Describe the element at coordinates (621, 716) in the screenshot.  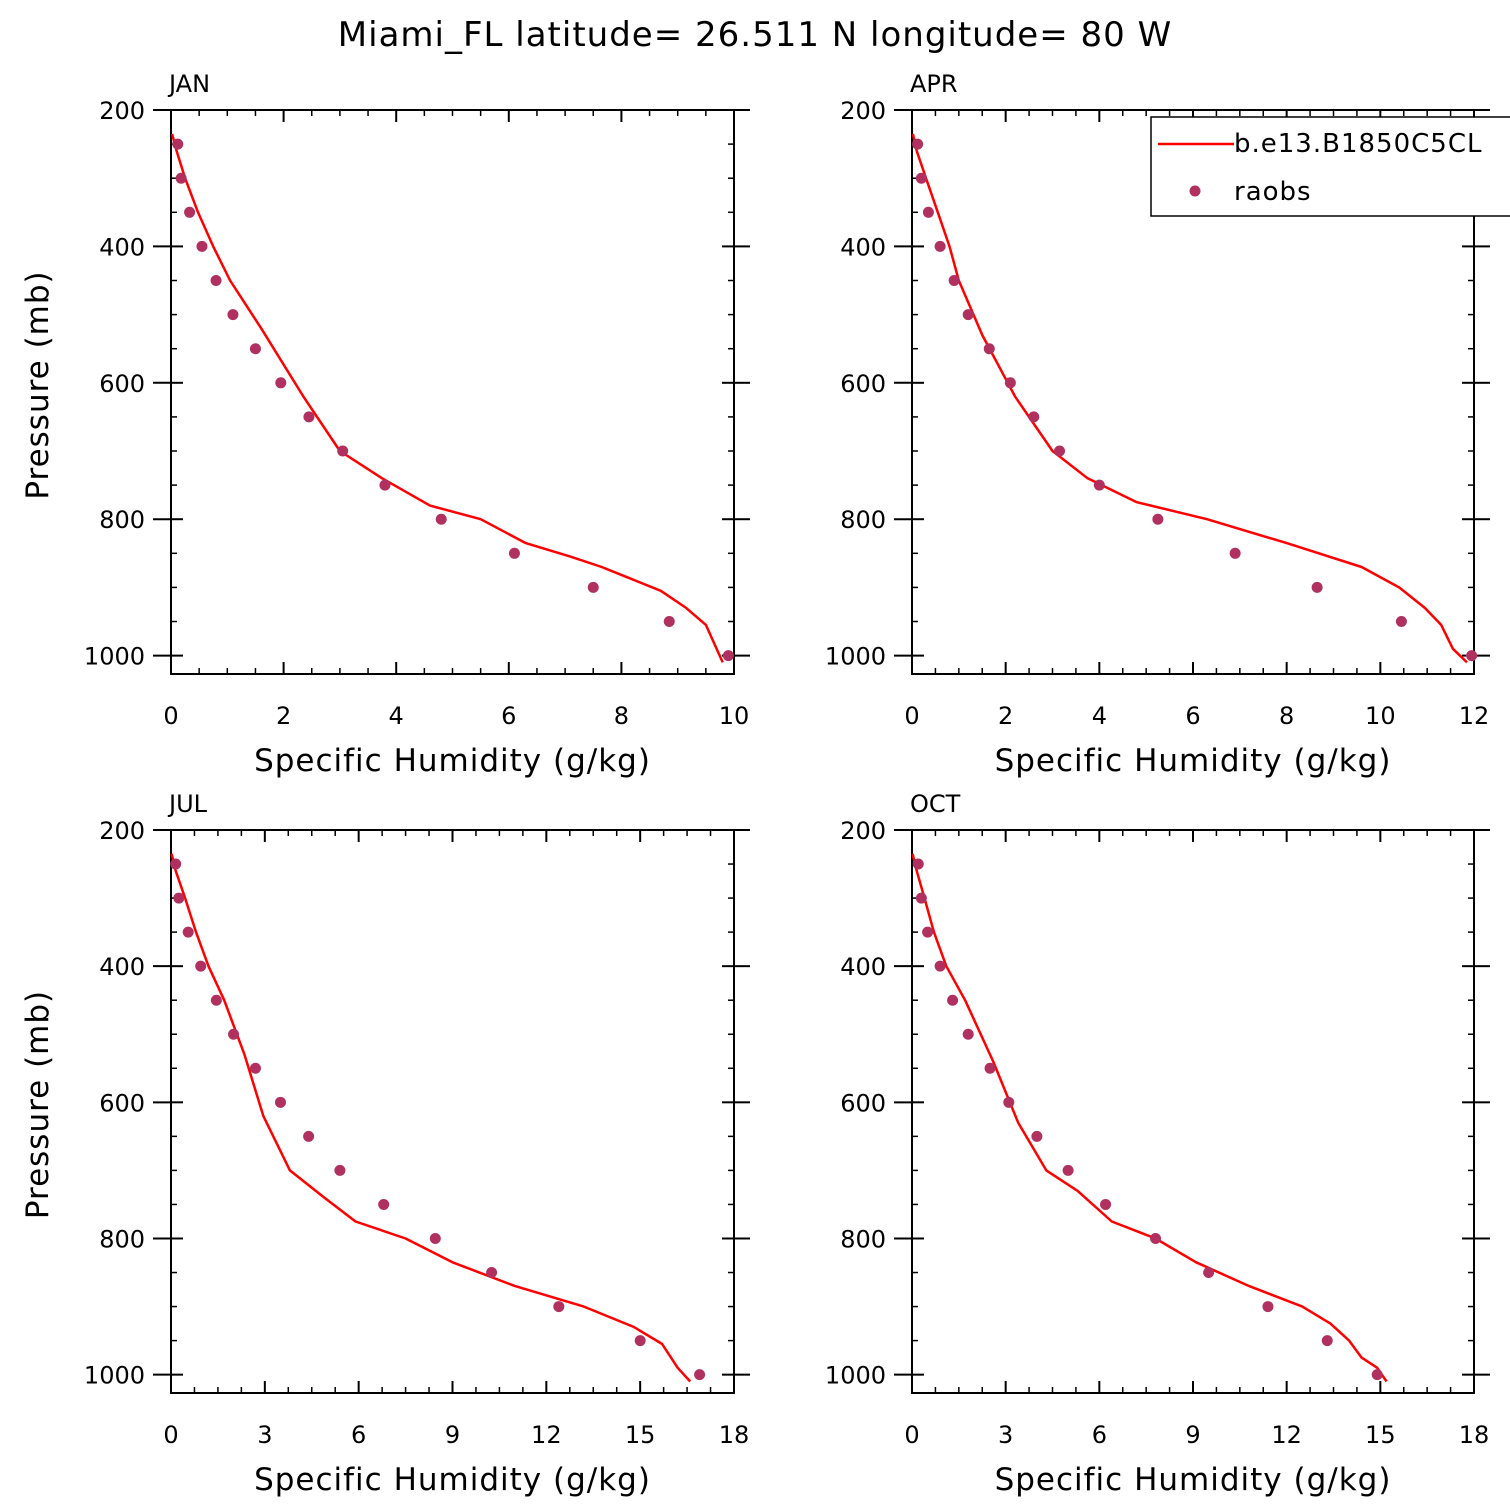
I see `x-tick-label: 8` at that location.